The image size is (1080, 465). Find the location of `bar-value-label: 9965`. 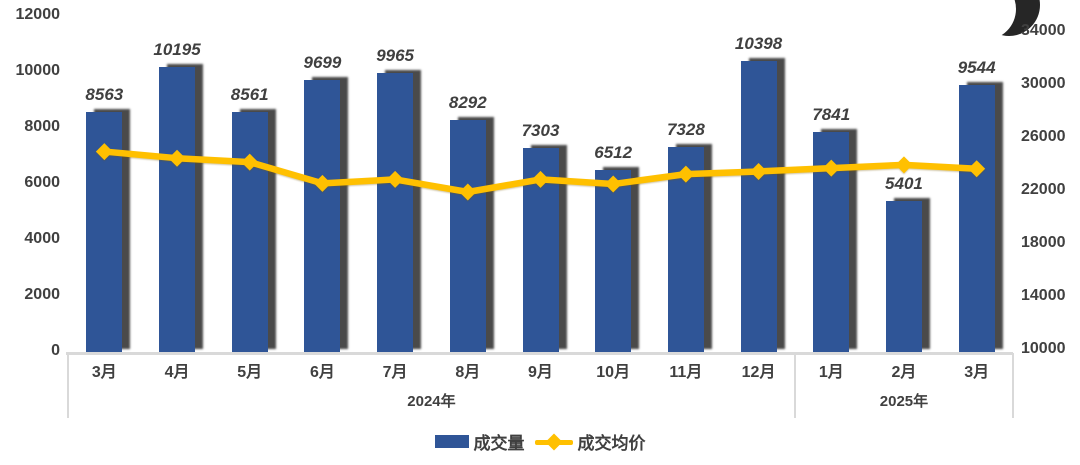

bar-value-label: 9965 is located at coordinates (395, 55).